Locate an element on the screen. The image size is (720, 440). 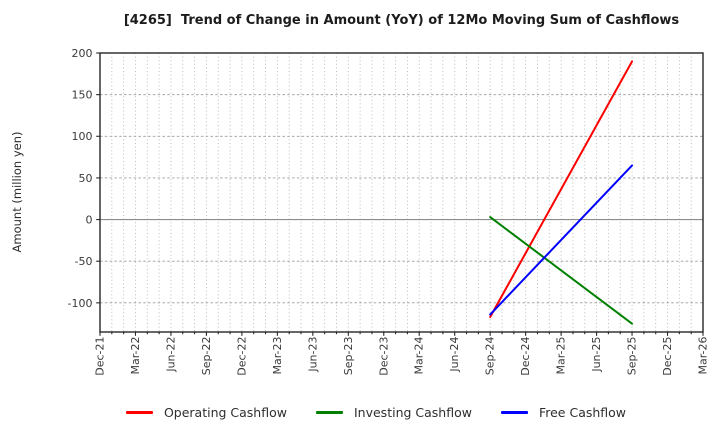
x-tick-label: Jun-25 is located at coordinates (596, 355).